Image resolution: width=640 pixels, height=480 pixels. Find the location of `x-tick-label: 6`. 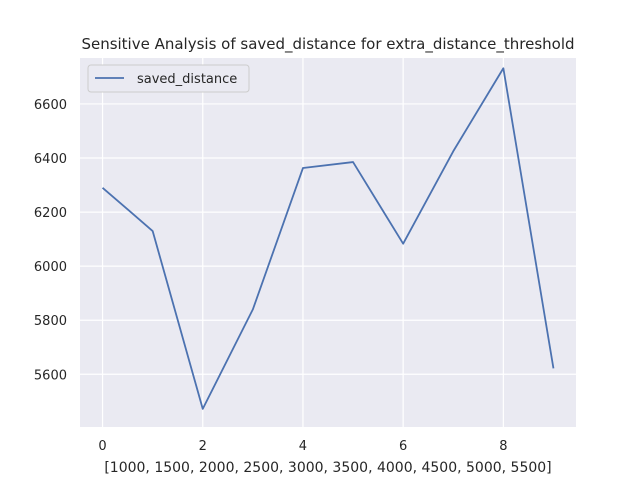

x-tick-label: 6 is located at coordinates (403, 446).